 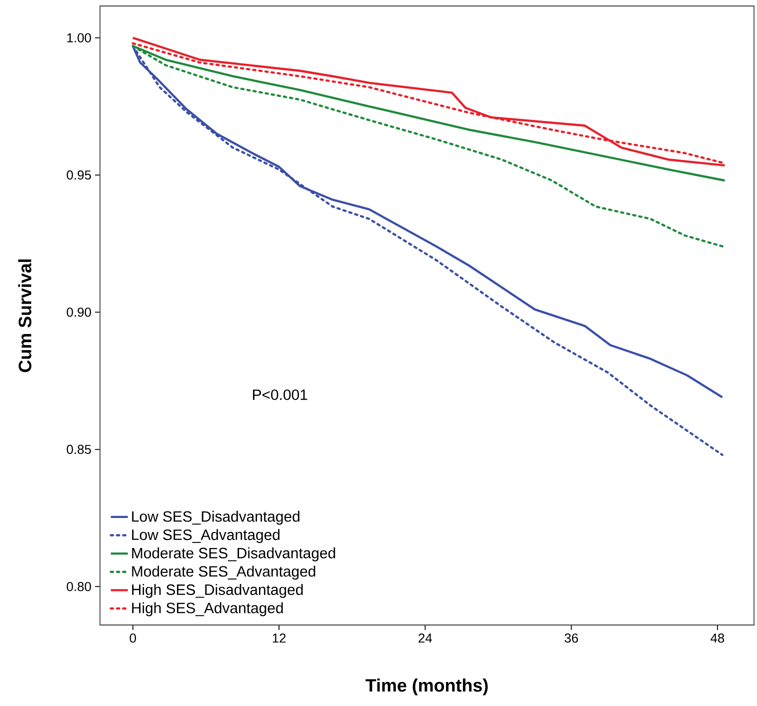 I want to click on x-tick-label: 0, so click(x=133, y=638).